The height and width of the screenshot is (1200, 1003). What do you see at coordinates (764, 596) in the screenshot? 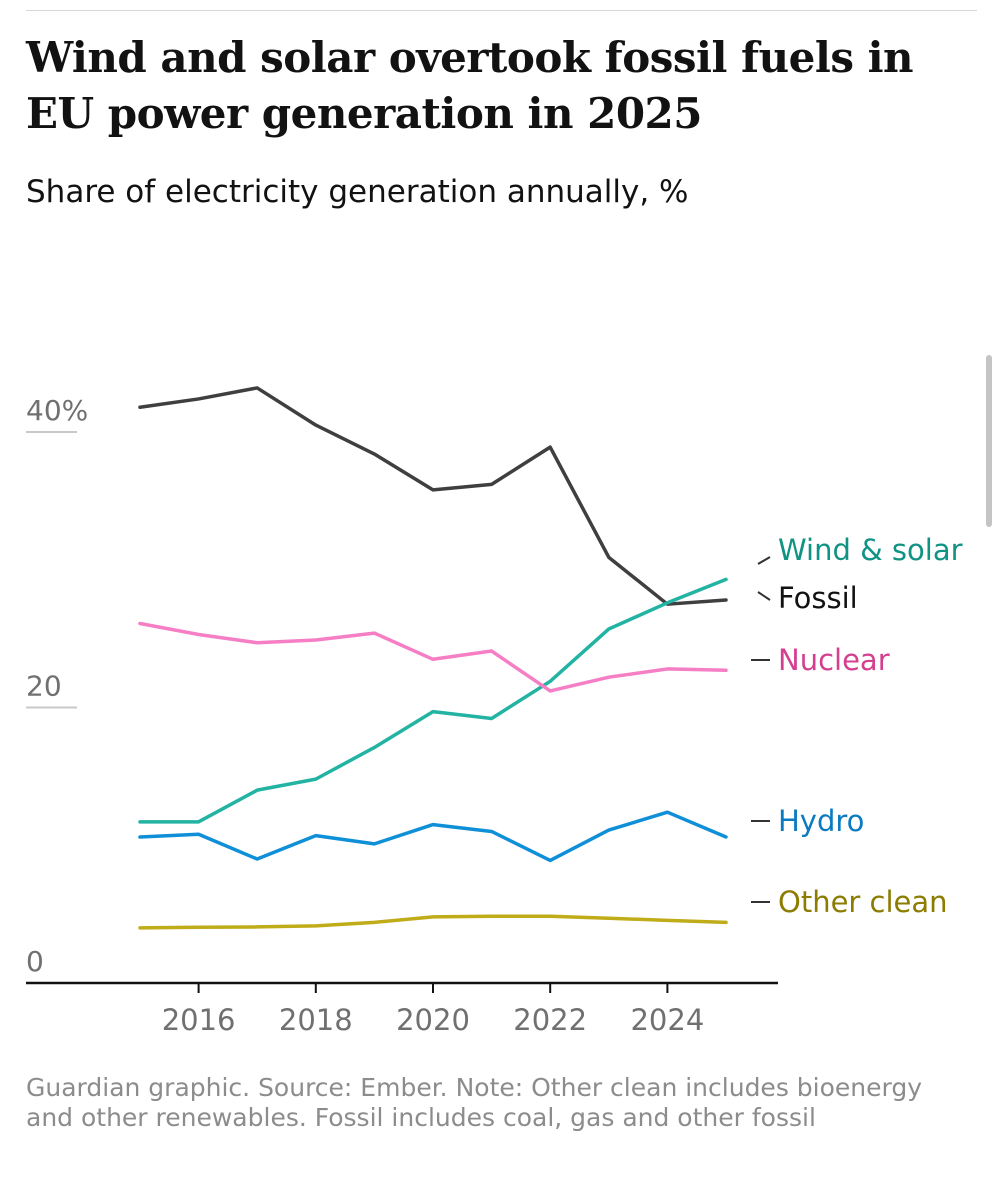
I see `label-leader-fossil` at bounding box center [764, 596].